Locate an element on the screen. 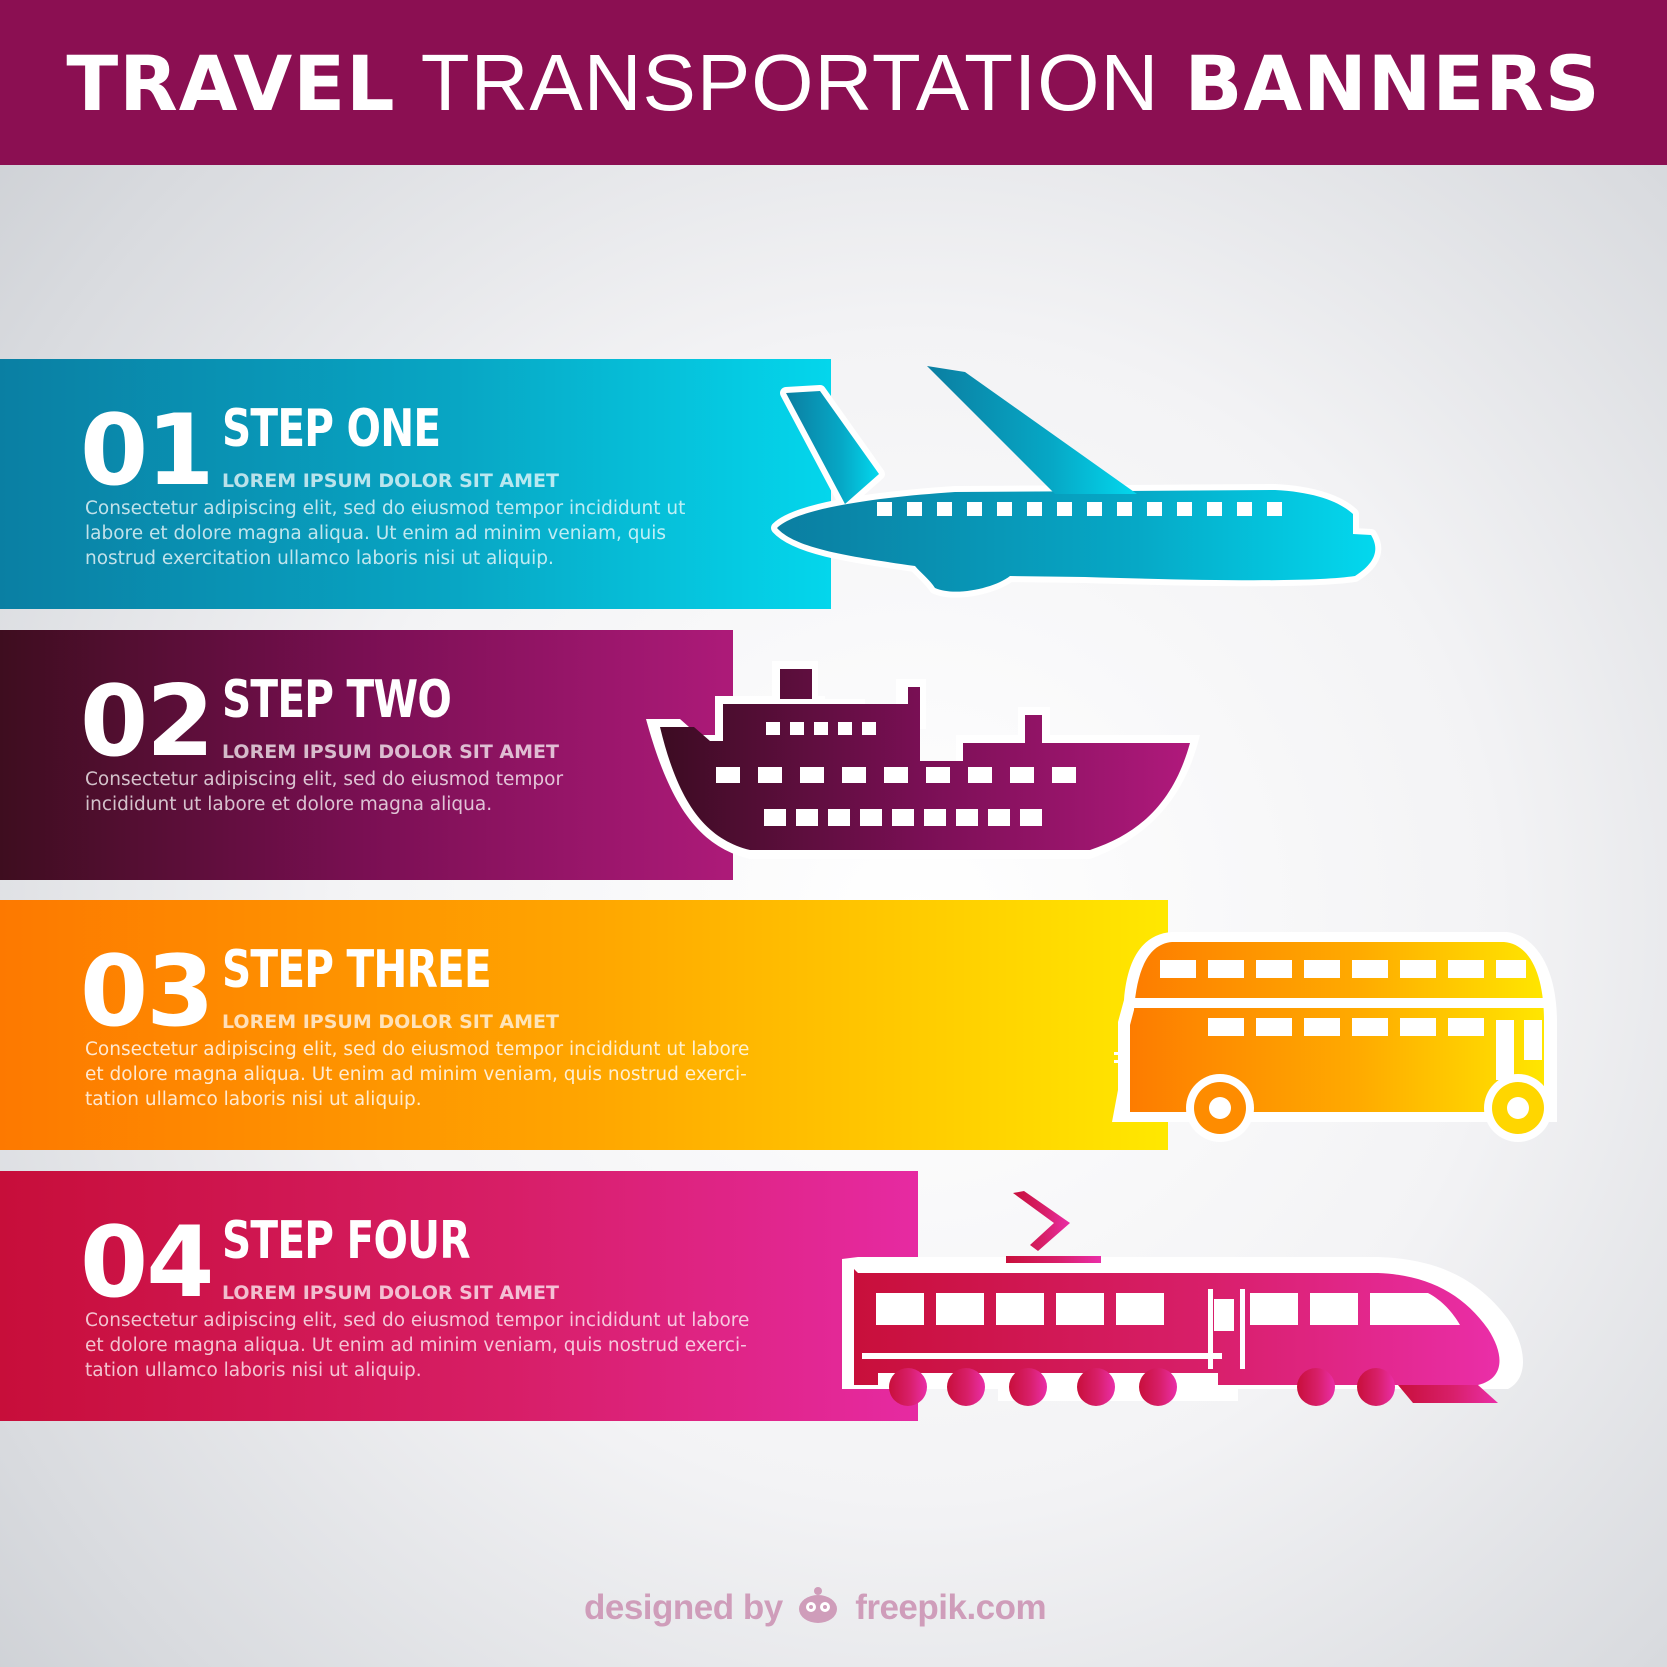 The width and height of the screenshot is (1667, 1667). title-travel: TRAVEL is located at coordinates (231, 83).